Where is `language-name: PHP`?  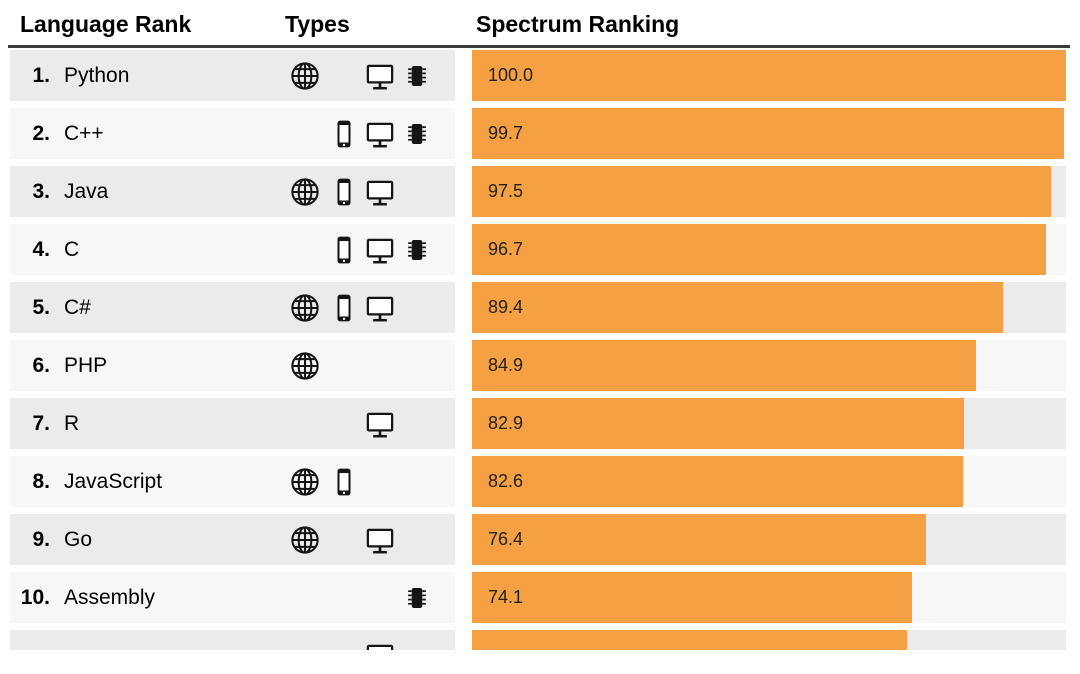 language-name: PHP is located at coordinates (86, 365).